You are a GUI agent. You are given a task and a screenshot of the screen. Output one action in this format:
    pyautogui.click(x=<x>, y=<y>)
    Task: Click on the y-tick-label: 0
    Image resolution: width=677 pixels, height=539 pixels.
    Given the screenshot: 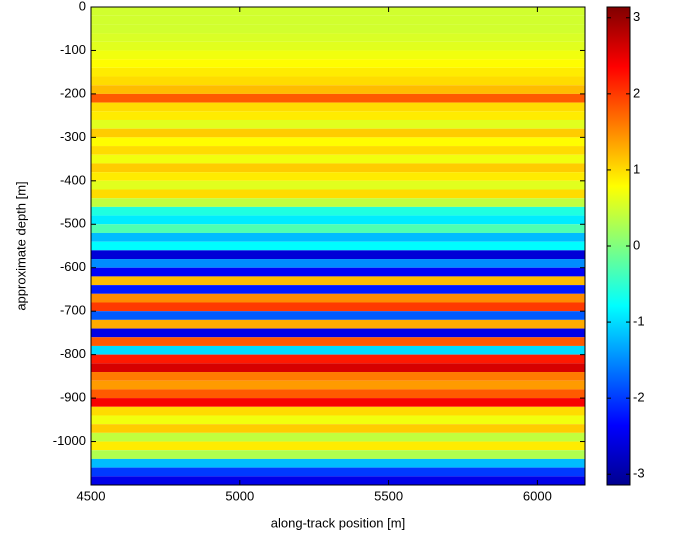 What is the action you would take?
    pyautogui.click(x=82, y=6)
    